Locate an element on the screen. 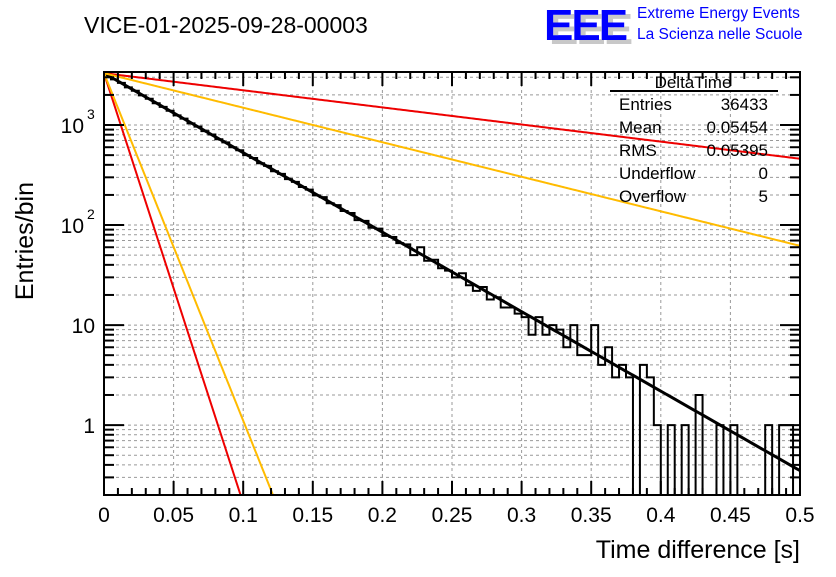  stats-value: 36433 is located at coordinates (744, 104).